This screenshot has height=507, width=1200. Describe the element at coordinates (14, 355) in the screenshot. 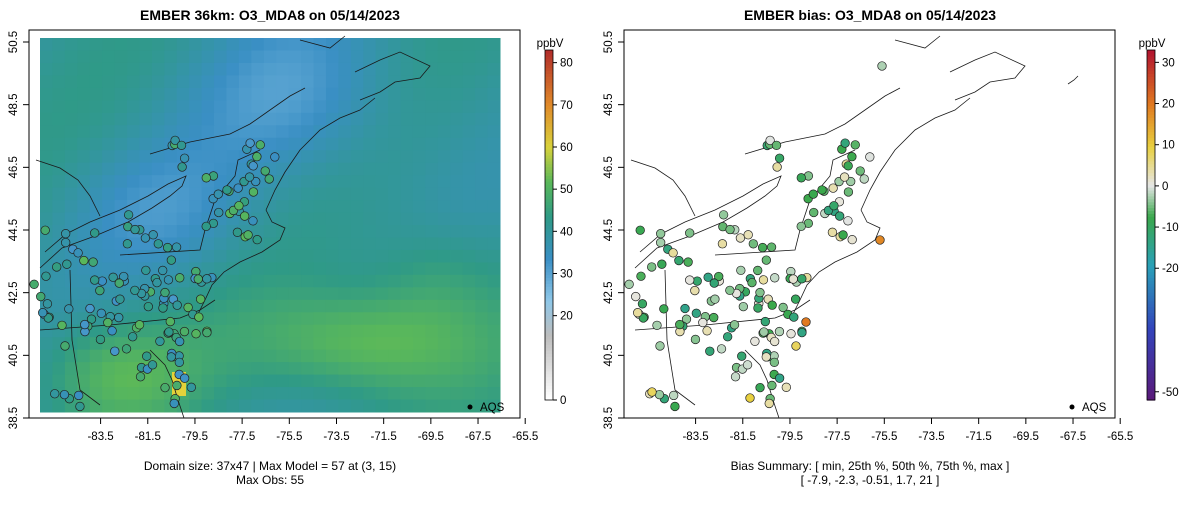

I see `left-y-tick-label: 40.5` at that location.